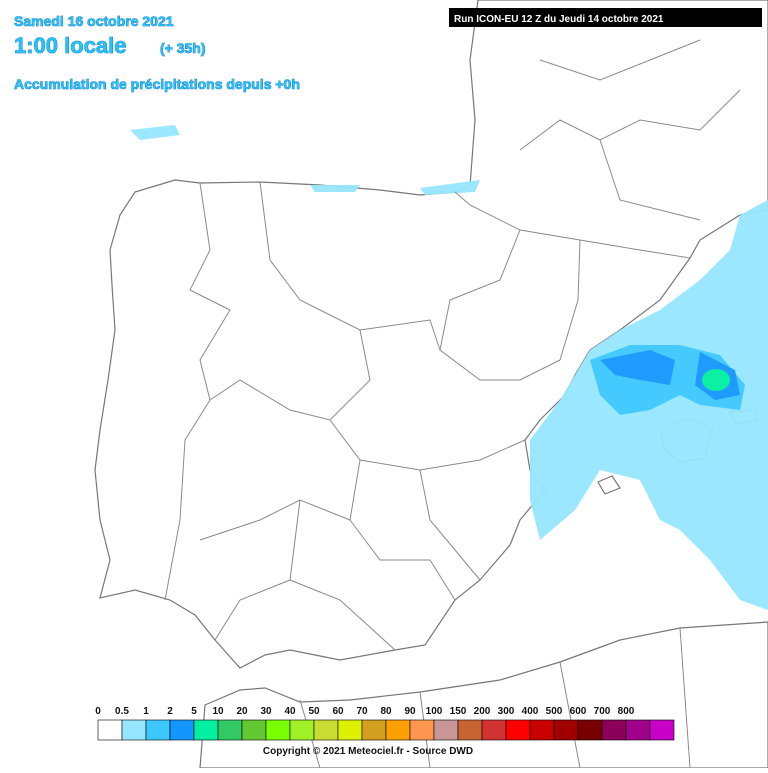 The height and width of the screenshot is (773, 768). I want to click on legend-label: 600, so click(578, 711).